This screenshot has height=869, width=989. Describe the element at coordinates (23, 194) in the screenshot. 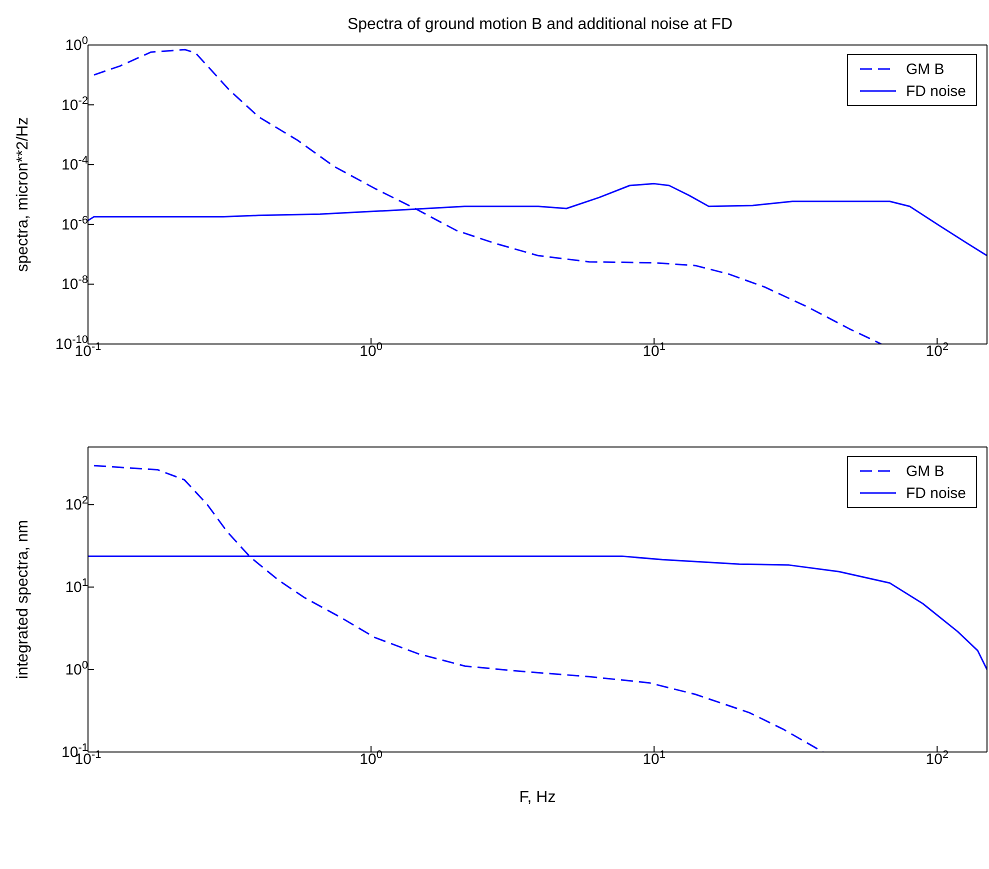

I see `y-axis-title: spectra, micron**2/Hz` at that location.